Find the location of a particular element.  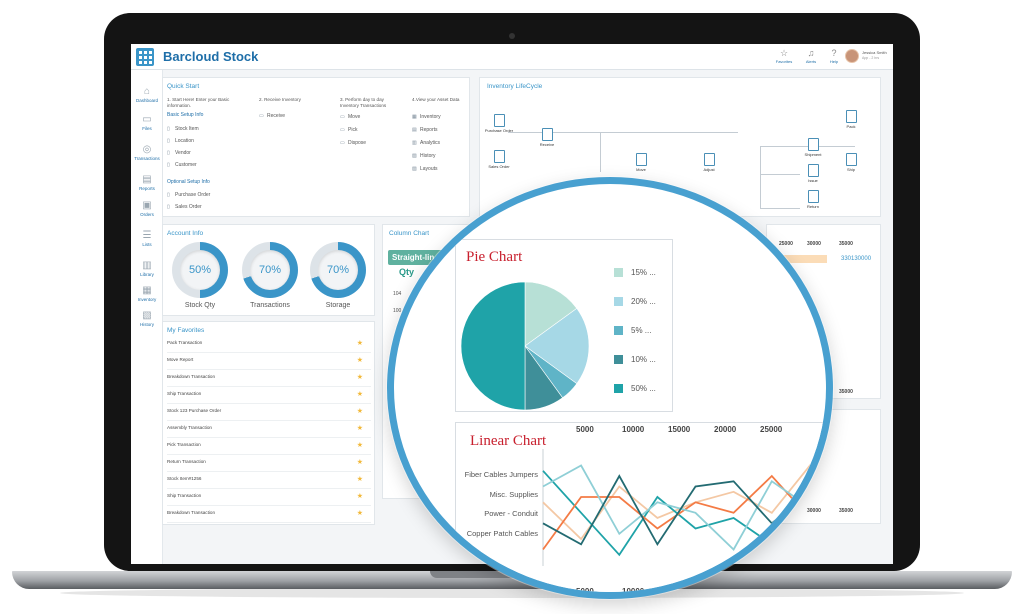

lifecycle-node-move: Move is located at coordinates (641, 162).